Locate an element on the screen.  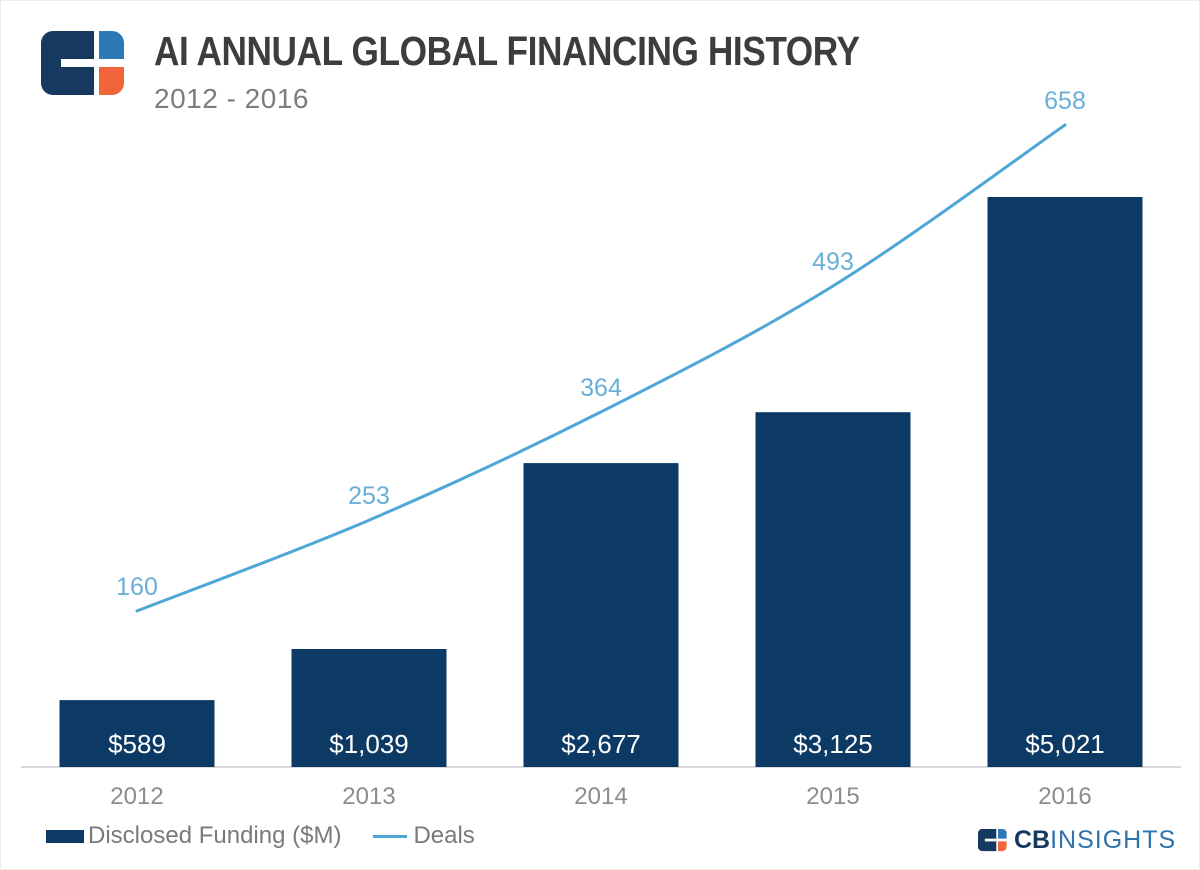
bar-value-label-2015: $3,125 is located at coordinates (833, 744).